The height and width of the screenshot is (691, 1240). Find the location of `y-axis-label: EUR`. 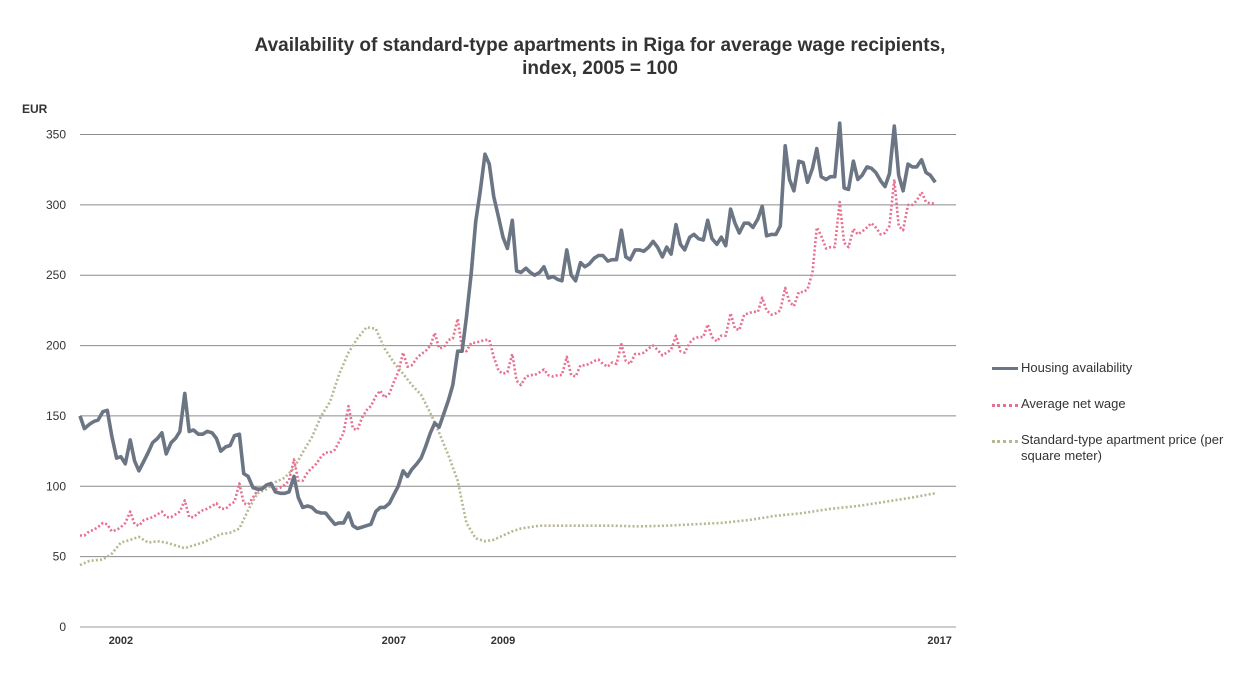

y-axis-label: EUR is located at coordinates (35, 109).